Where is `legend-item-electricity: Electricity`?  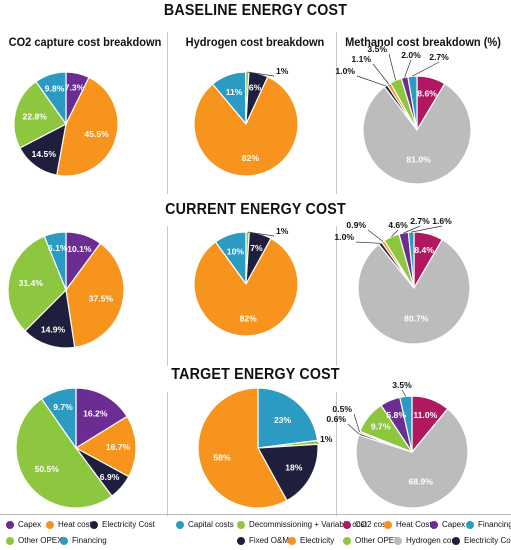 legend-item-electricity: Electricity is located at coordinates (311, 540).